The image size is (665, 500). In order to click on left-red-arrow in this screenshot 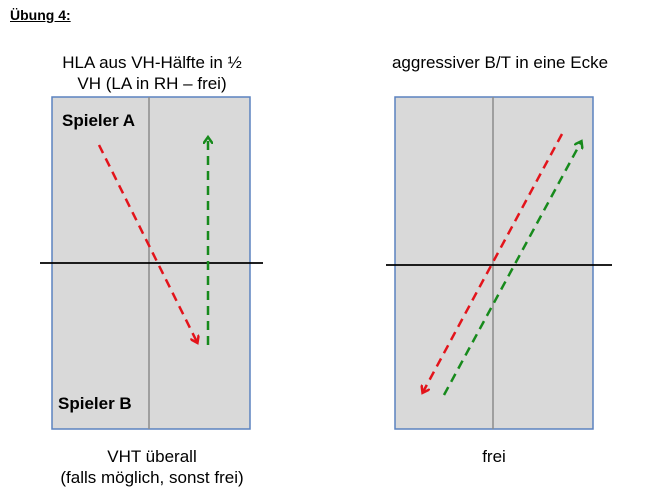, I will do `click(147, 243)`.